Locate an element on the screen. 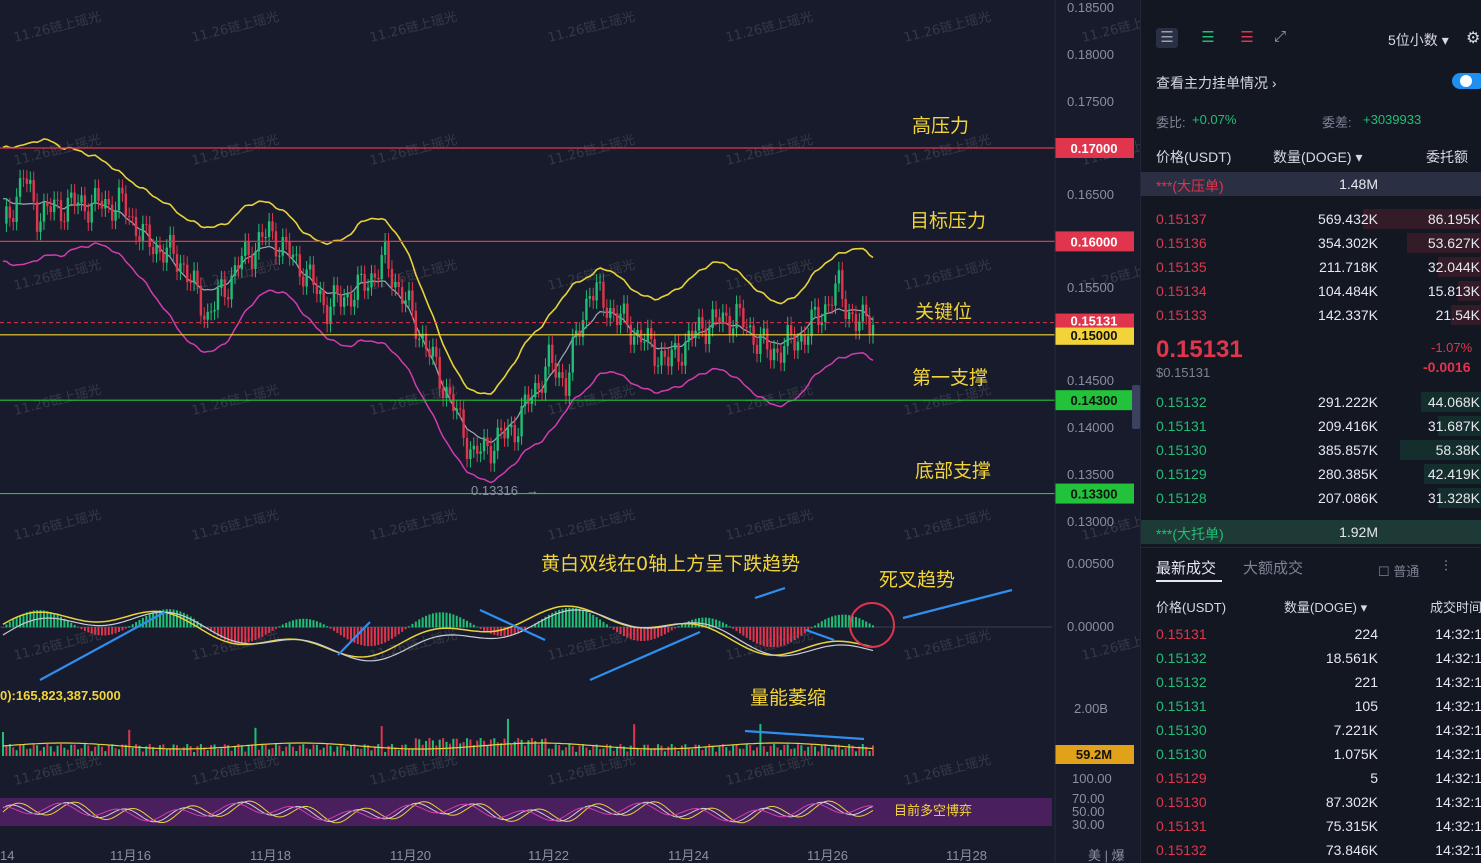 This screenshot has width=1481, height=863. book-both-icon: ☰ is located at coordinates (1167, 38).